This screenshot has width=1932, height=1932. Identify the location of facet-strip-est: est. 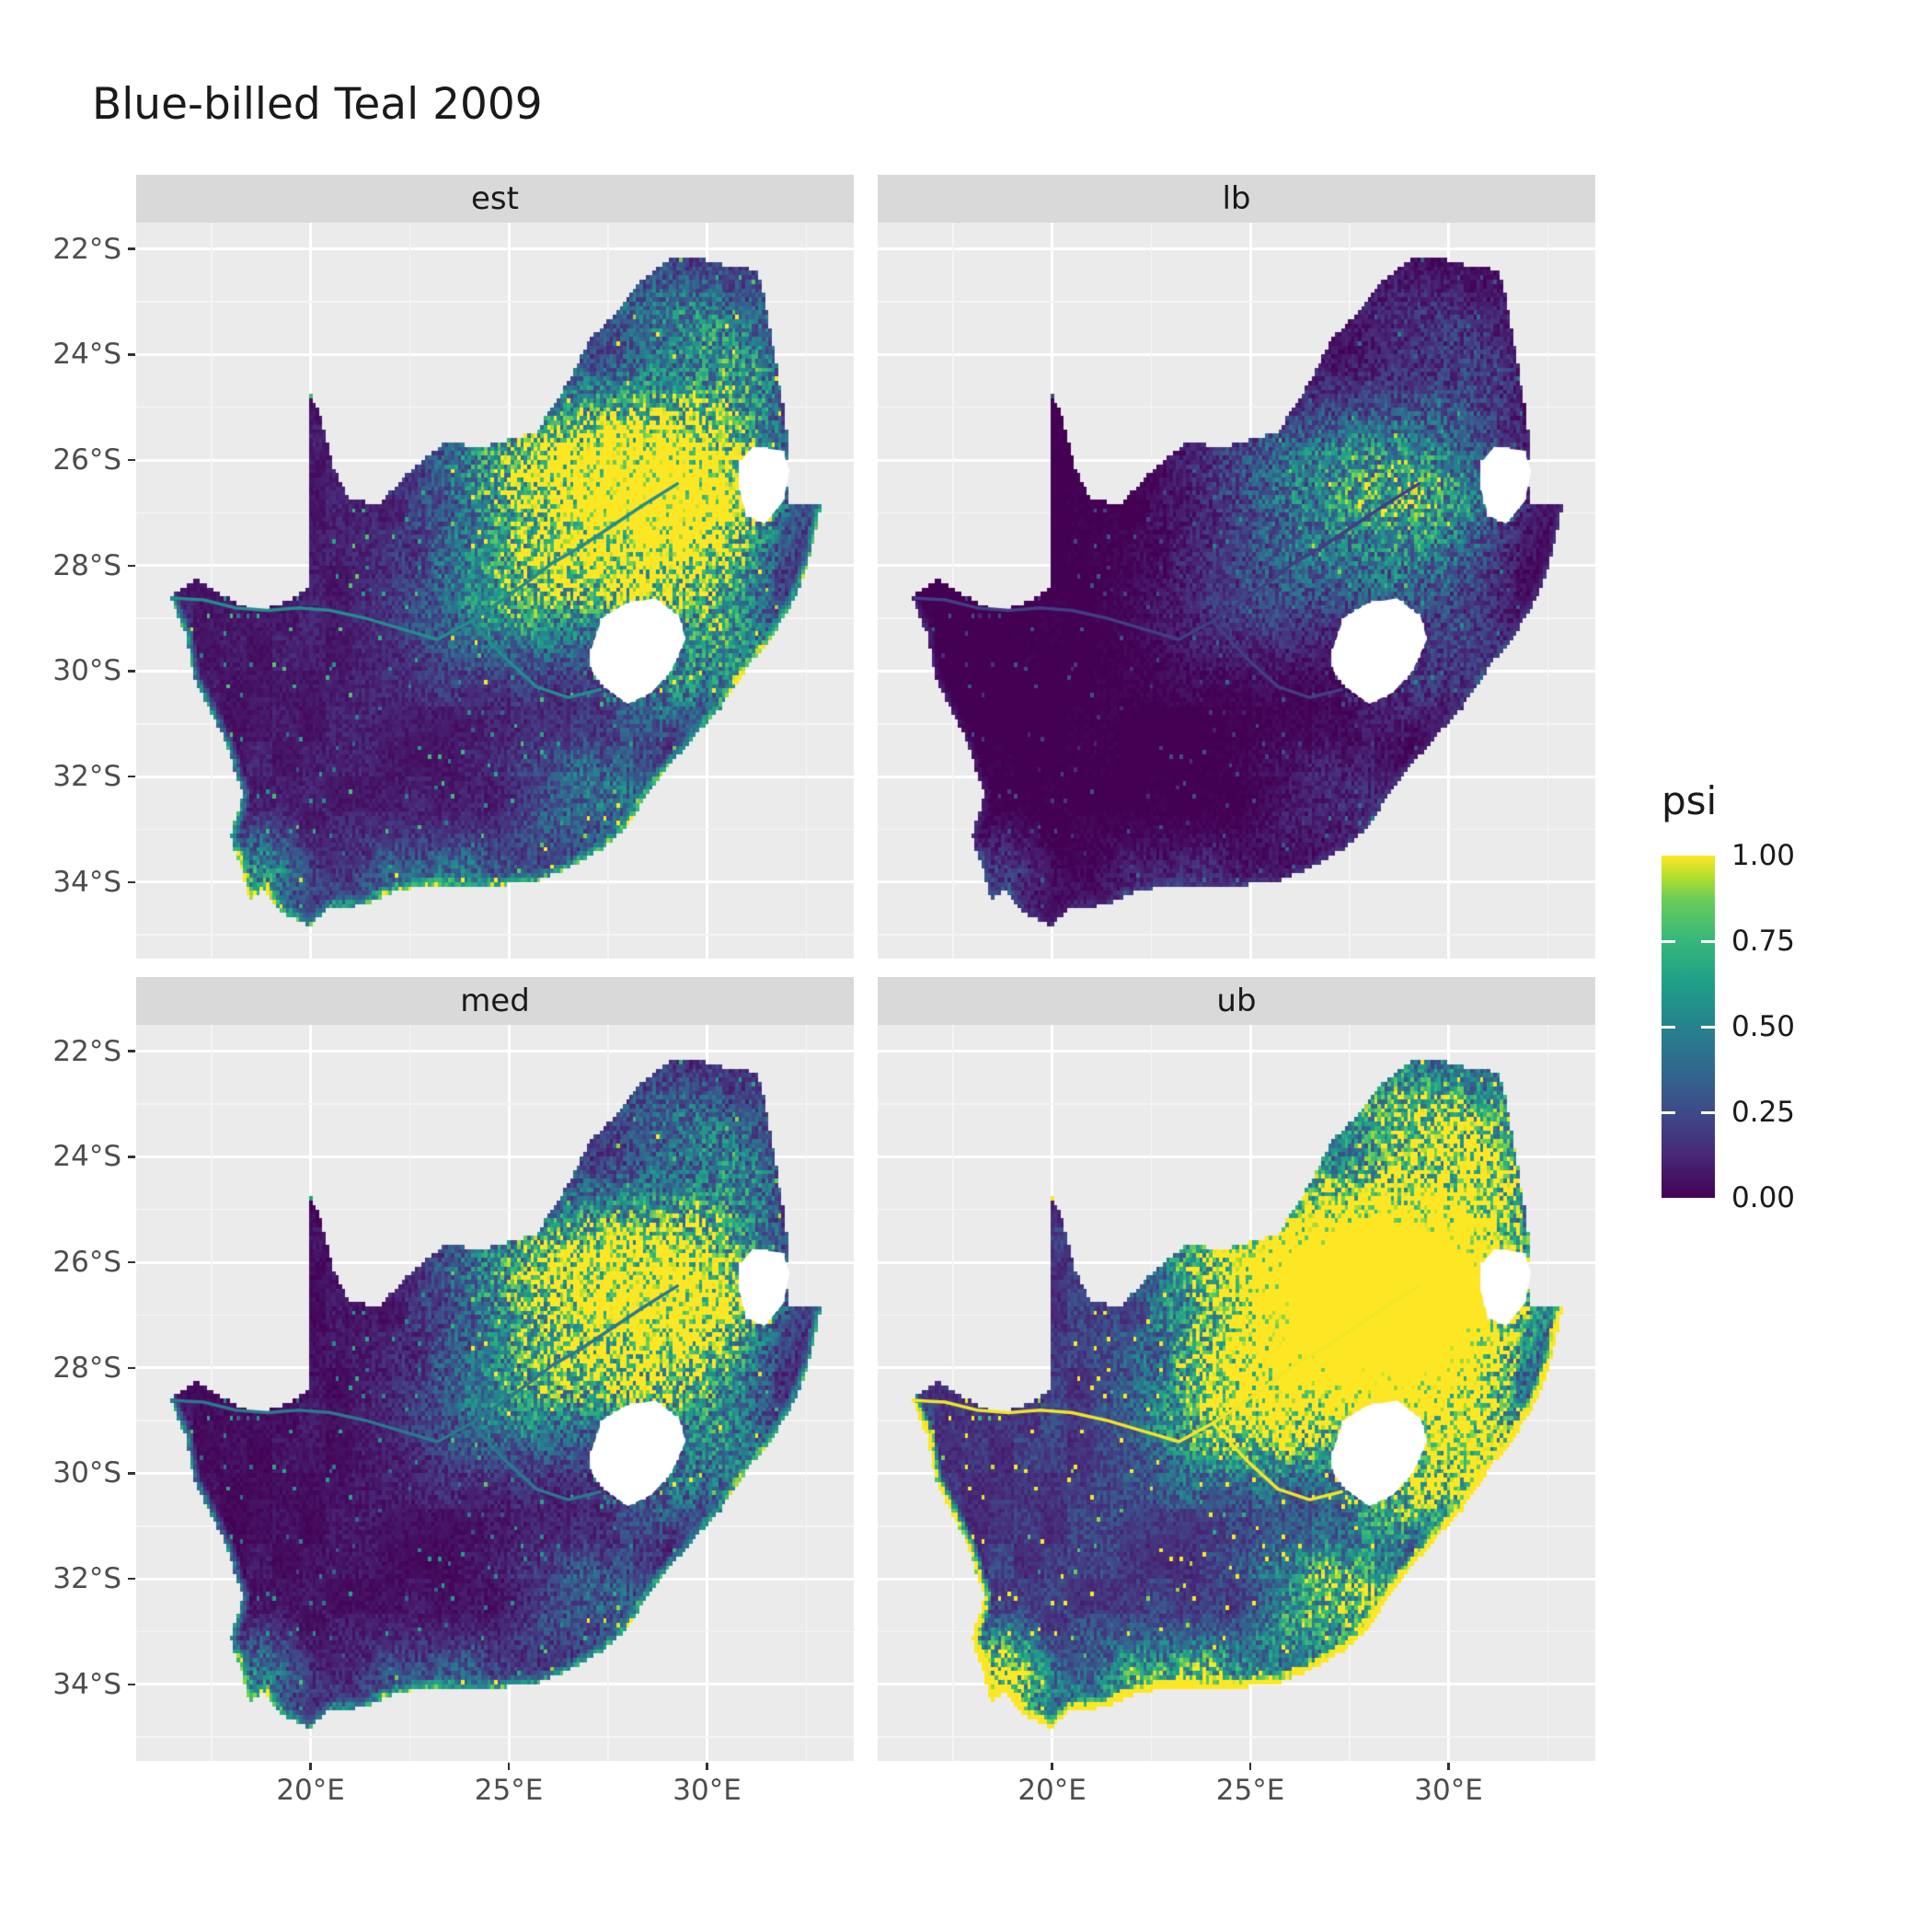
(495, 199).